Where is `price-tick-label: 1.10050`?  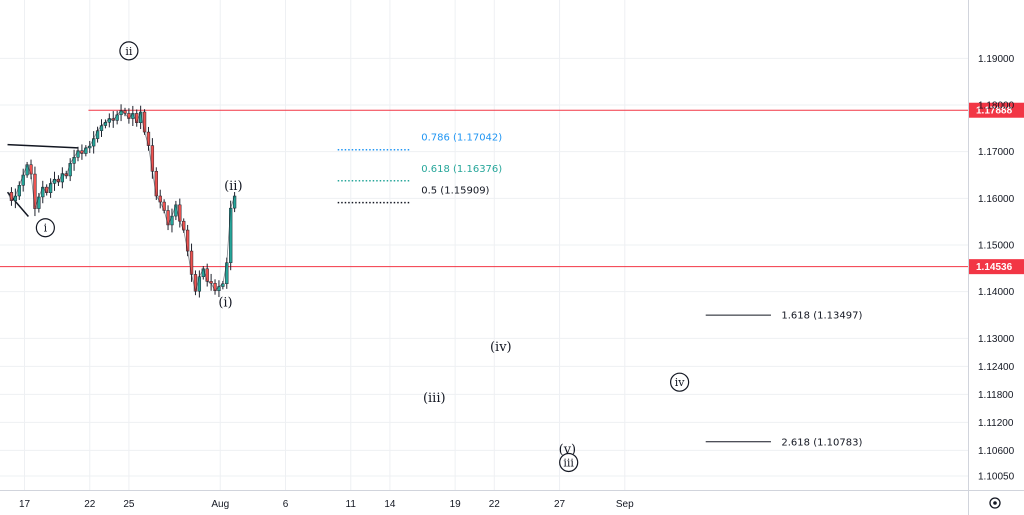
price-tick-label: 1.10050 is located at coordinates (996, 477).